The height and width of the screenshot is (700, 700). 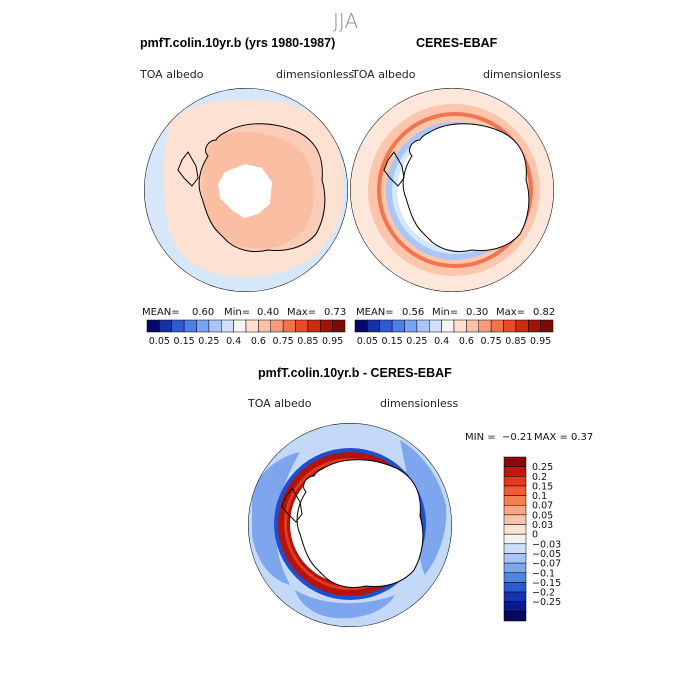 I want to click on panel-2-mean-label: MEAN=, so click(x=375, y=312).